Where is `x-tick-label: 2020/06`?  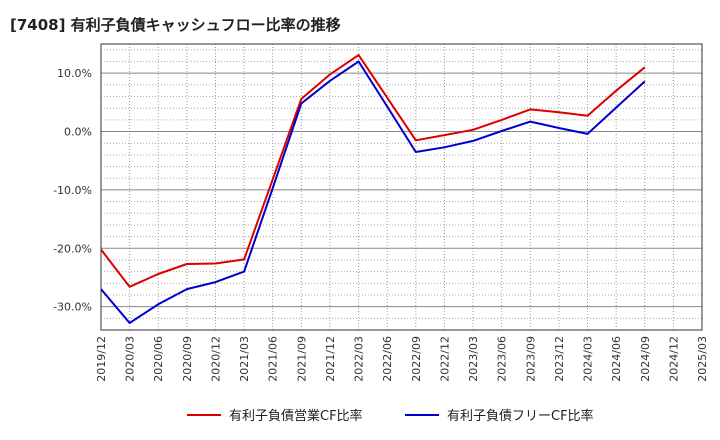
x-tick-label: 2020/06 is located at coordinates (158, 359).